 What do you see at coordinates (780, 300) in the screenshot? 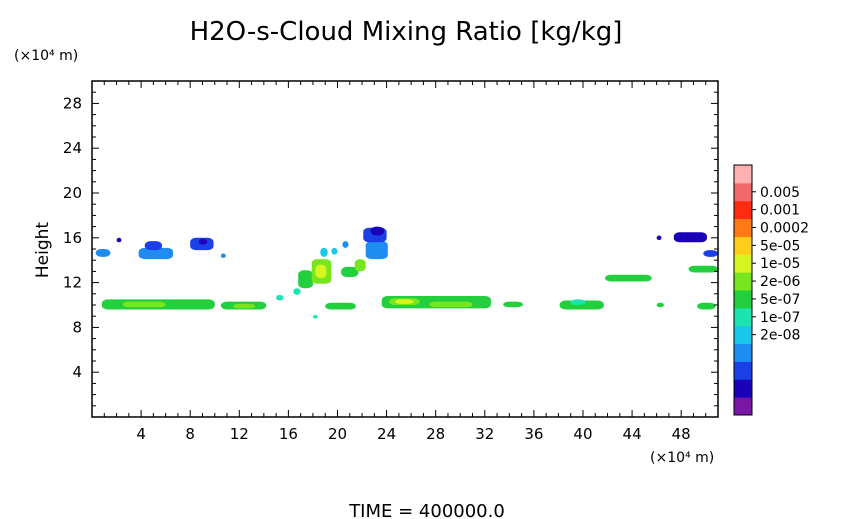
I see `colorbar-label: 5e-07` at bounding box center [780, 300].